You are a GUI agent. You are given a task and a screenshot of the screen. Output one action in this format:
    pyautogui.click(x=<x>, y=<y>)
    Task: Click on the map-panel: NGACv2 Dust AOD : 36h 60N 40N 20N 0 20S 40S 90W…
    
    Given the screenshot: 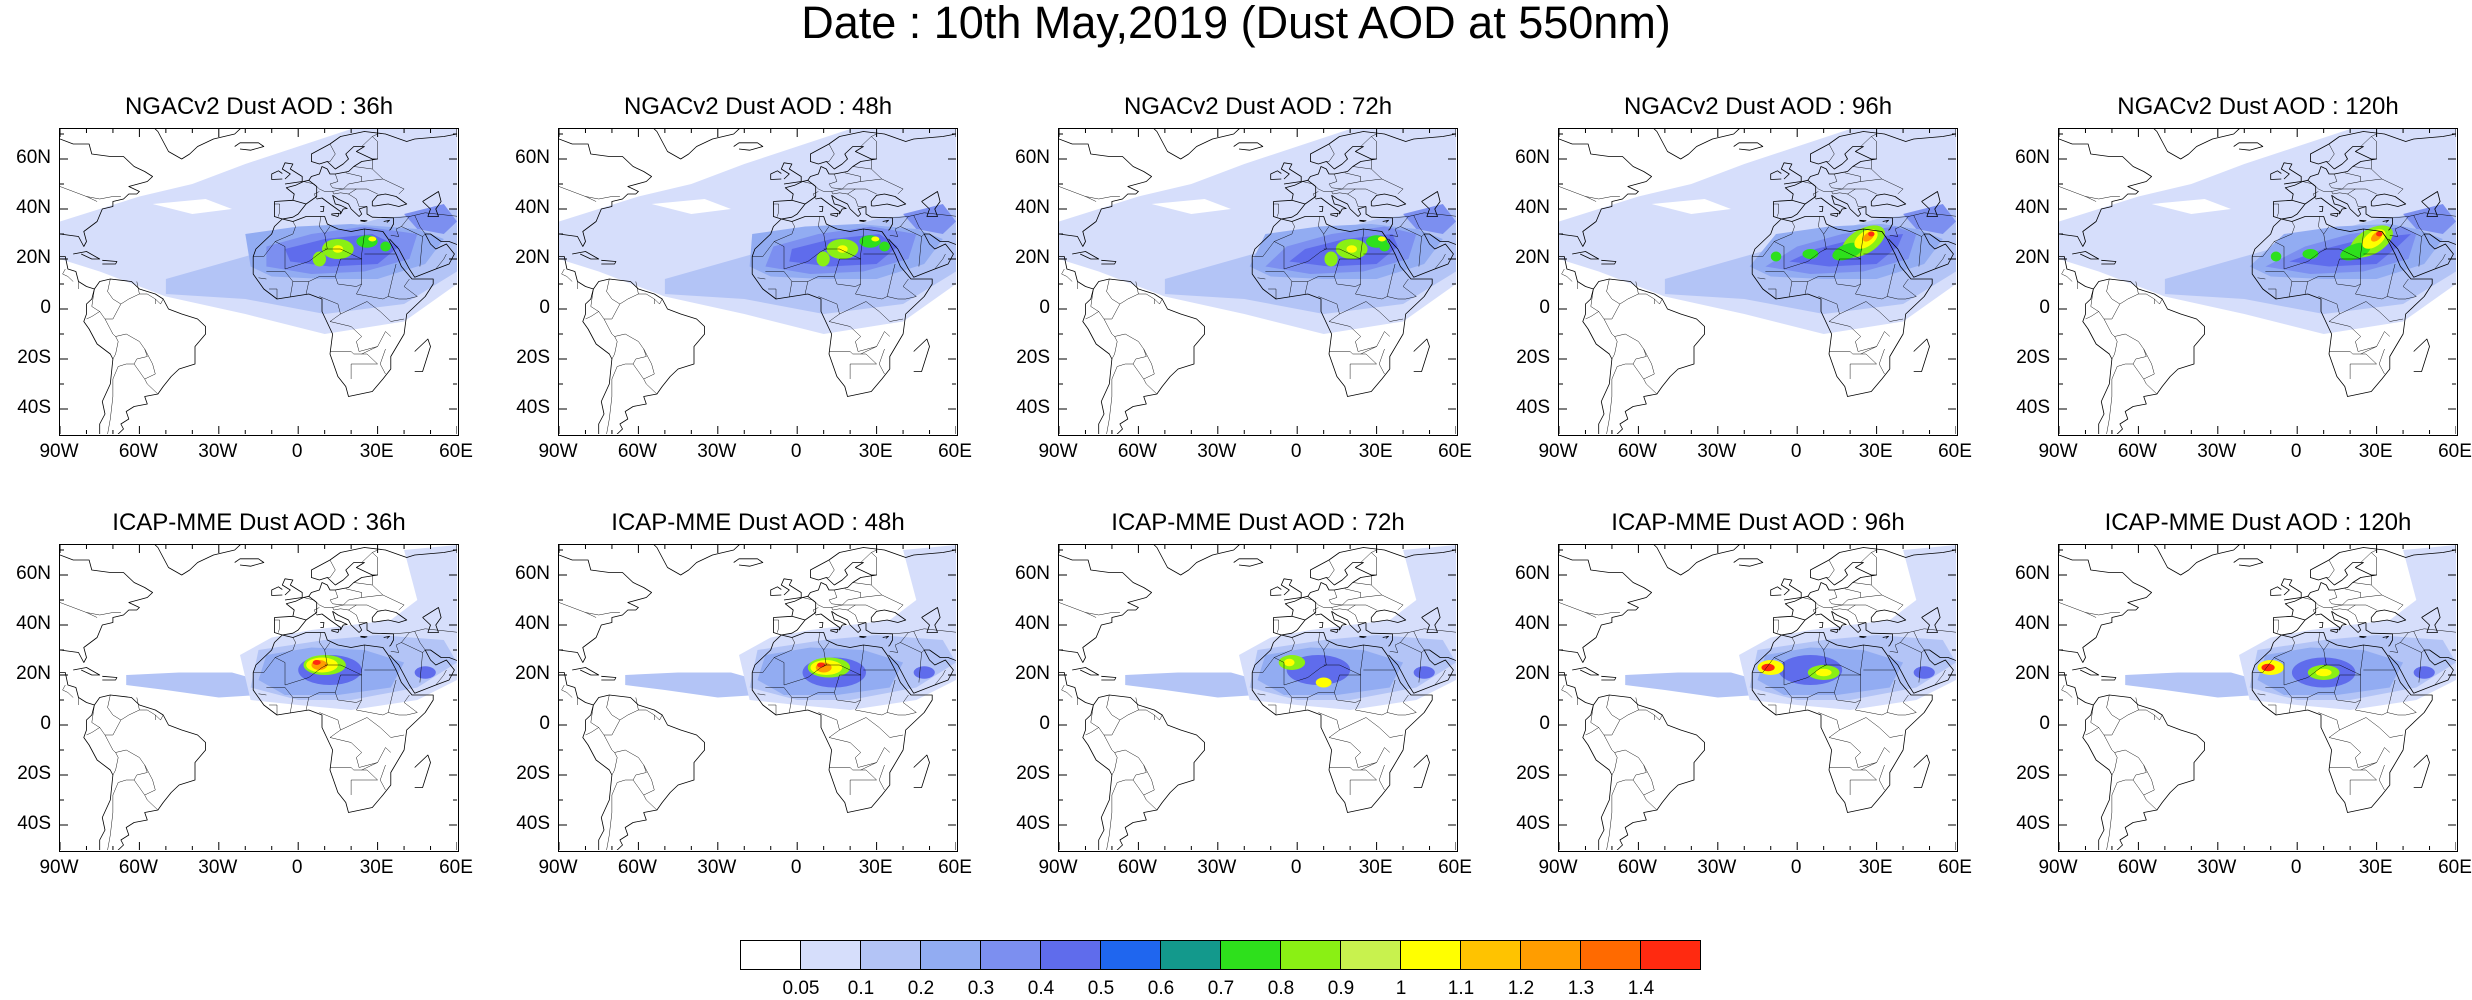 What is the action you would take?
    pyautogui.click(x=244, y=277)
    